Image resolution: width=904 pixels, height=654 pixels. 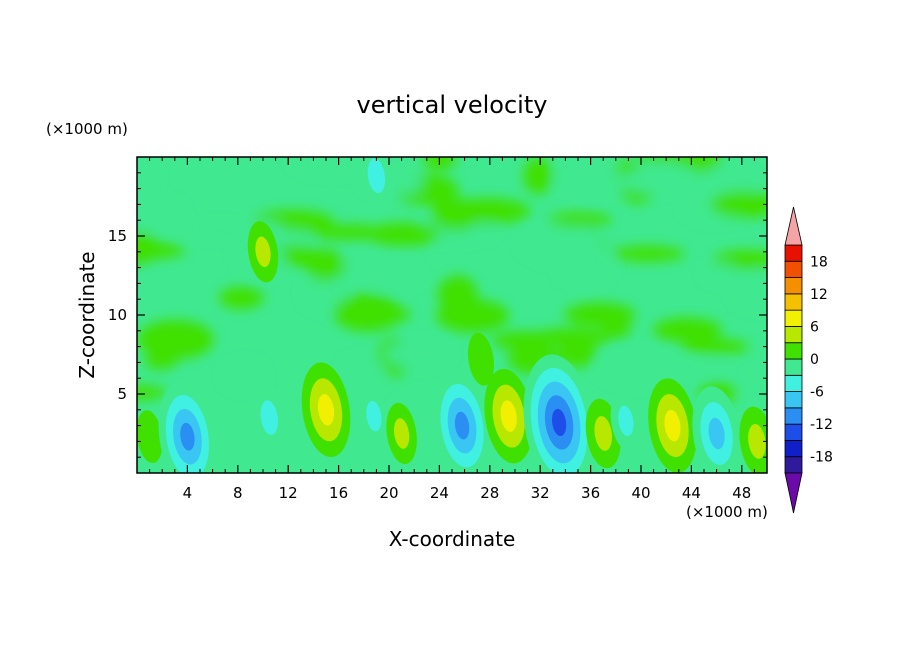 What do you see at coordinates (439, 493) in the screenshot?
I see `x-tick-label: 24` at bounding box center [439, 493].